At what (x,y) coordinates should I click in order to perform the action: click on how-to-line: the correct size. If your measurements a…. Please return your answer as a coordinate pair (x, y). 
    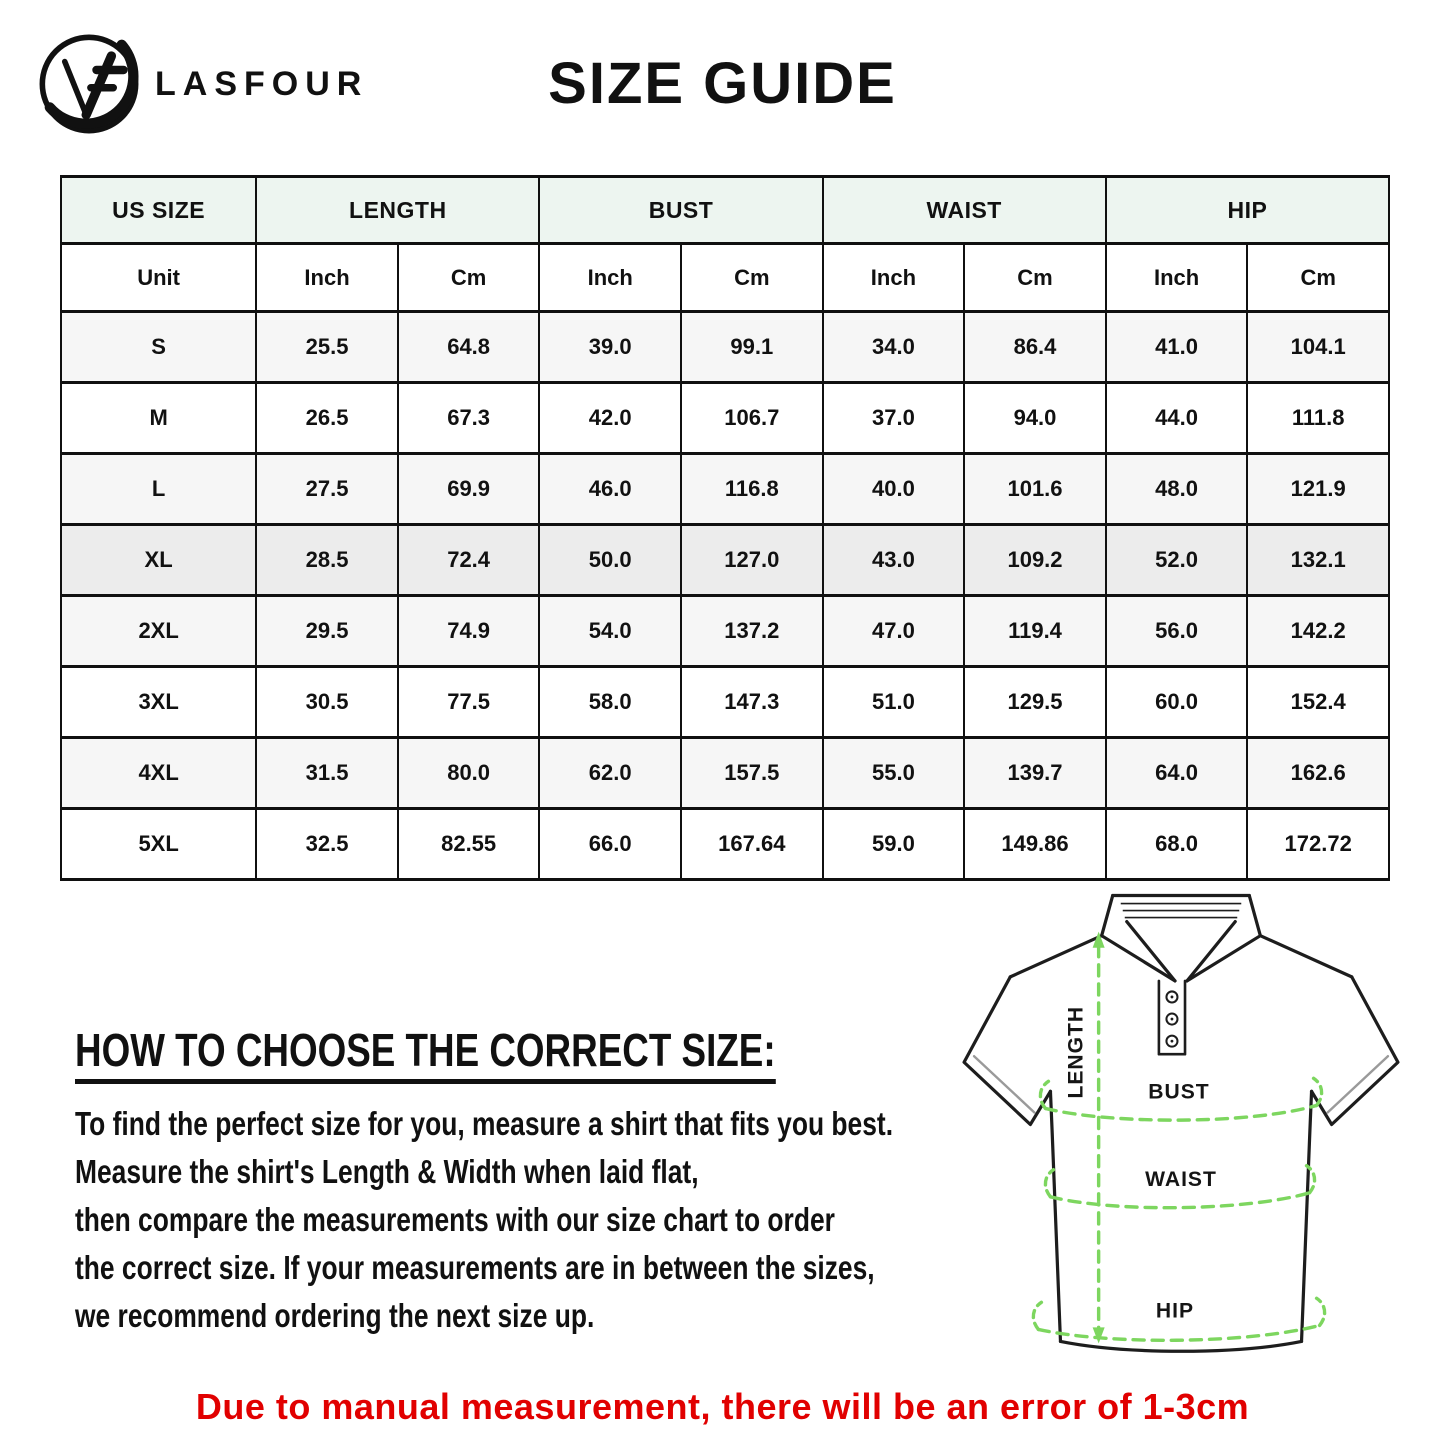
    Looking at the image, I should click on (475, 1268).